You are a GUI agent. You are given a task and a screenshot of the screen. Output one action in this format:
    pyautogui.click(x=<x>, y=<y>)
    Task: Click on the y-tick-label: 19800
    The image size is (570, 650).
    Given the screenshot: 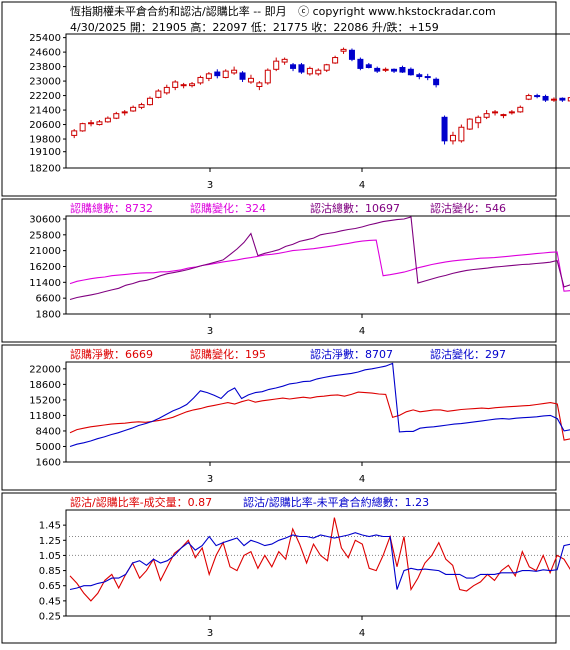 What is the action you would take?
    pyautogui.click(x=45, y=140)
    